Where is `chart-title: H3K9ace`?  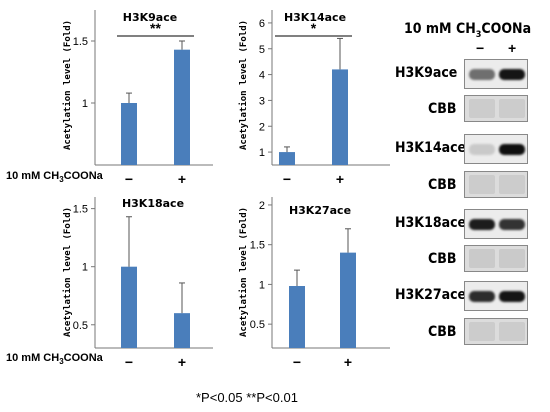 chart-title: H3K9ace is located at coordinates (150, 17).